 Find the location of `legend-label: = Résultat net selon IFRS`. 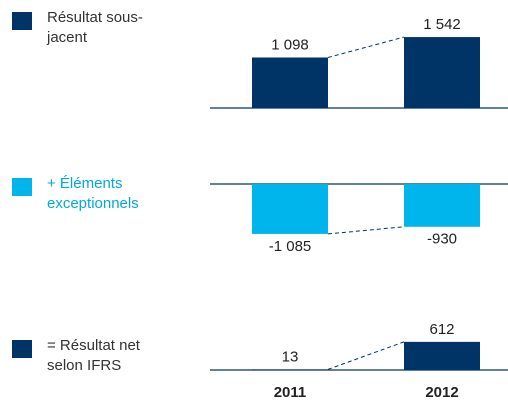

legend-label: = Résultat net selon IFRS is located at coordinates (93, 355).